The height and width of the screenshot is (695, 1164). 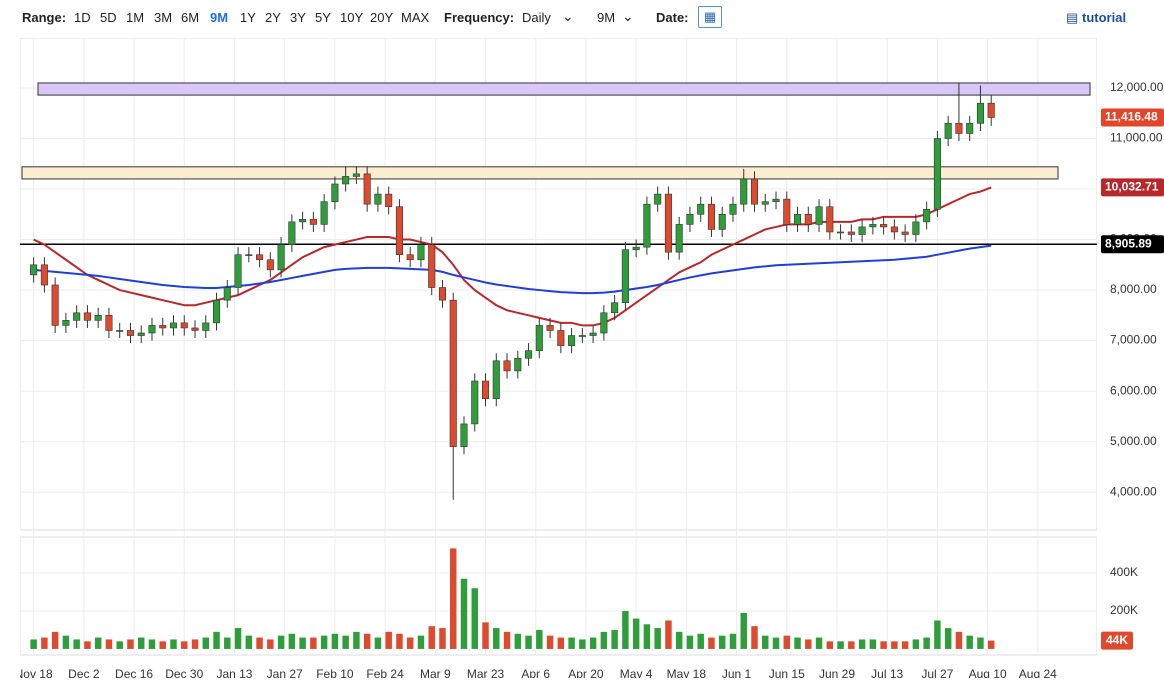 What do you see at coordinates (1072, 17) in the screenshot?
I see `tutorial-icon: ▤` at bounding box center [1072, 17].